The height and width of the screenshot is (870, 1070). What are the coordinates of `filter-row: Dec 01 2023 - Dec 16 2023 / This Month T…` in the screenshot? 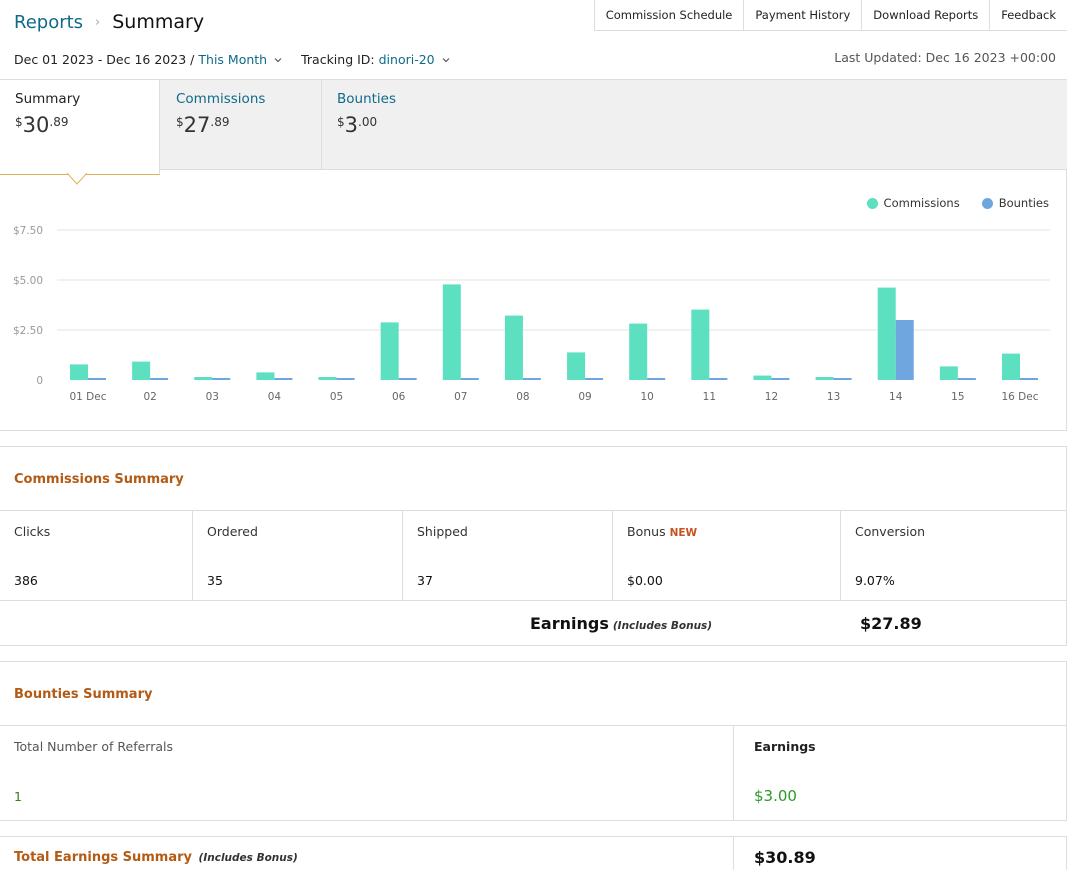 It's located at (232, 59).